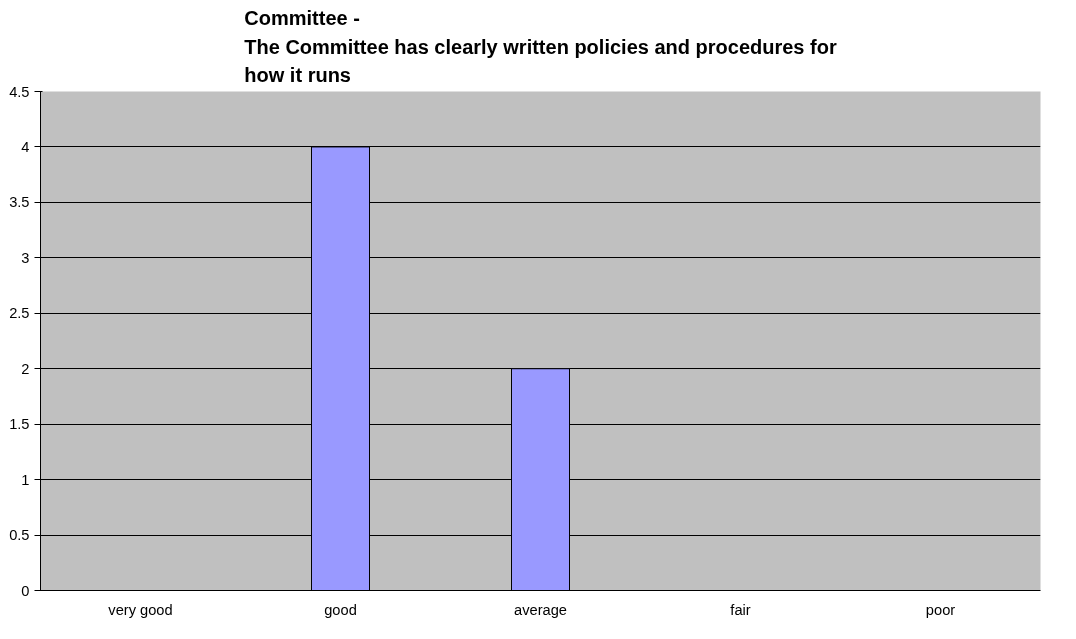 This screenshot has width=1076, height=639. What do you see at coordinates (940, 609) in the screenshot?
I see `x-tick-label: poor` at bounding box center [940, 609].